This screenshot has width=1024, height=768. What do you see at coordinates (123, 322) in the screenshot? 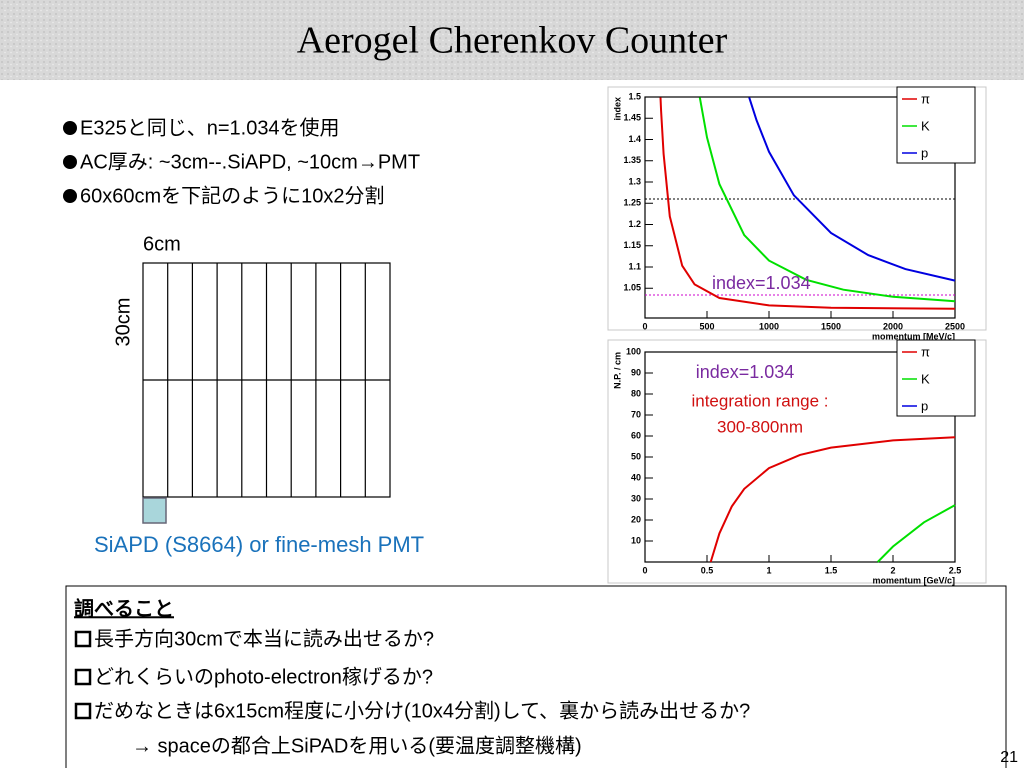
I see `height-label: 30cm` at bounding box center [123, 322].